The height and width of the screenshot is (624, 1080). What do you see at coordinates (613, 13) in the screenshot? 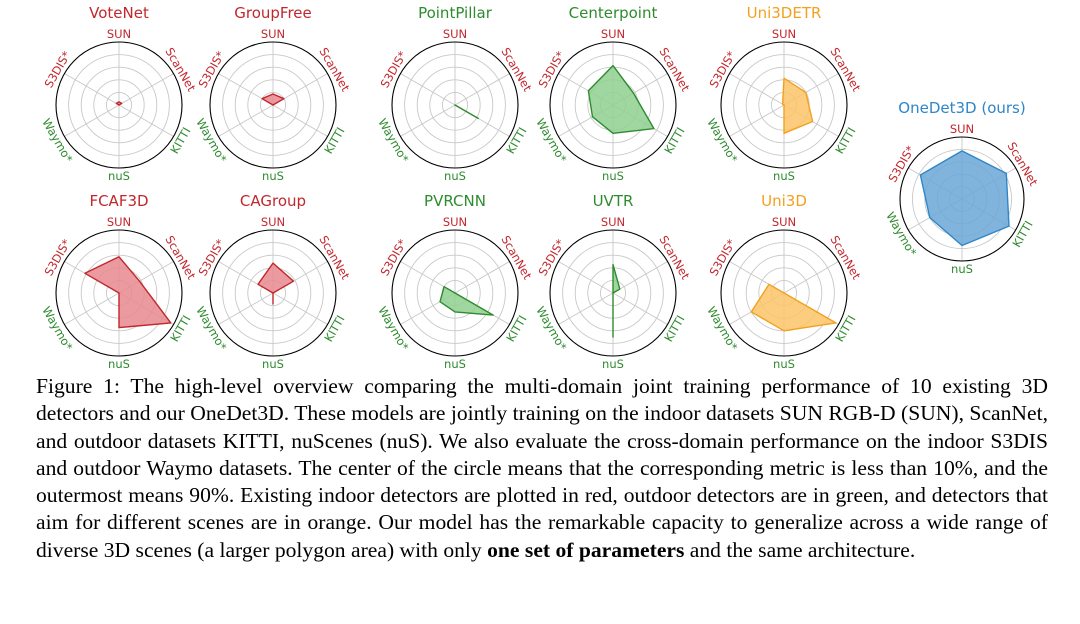
I see `chart-title-centerpoint: Centerpoint` at bounding box center [613, 13].